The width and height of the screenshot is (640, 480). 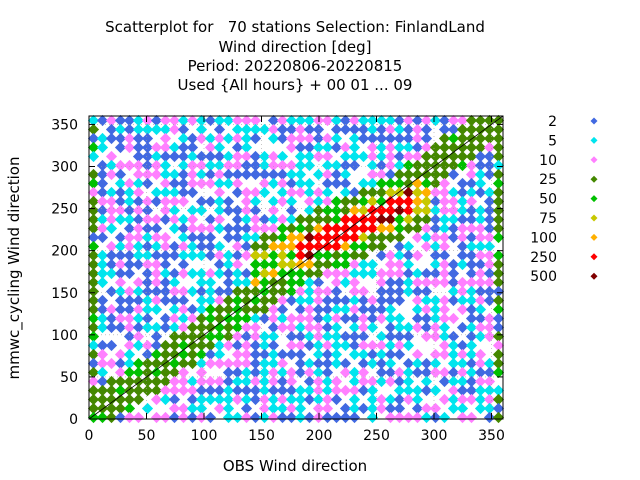 I want to click on y-tick-label: 100, so click(x=64, y=336).